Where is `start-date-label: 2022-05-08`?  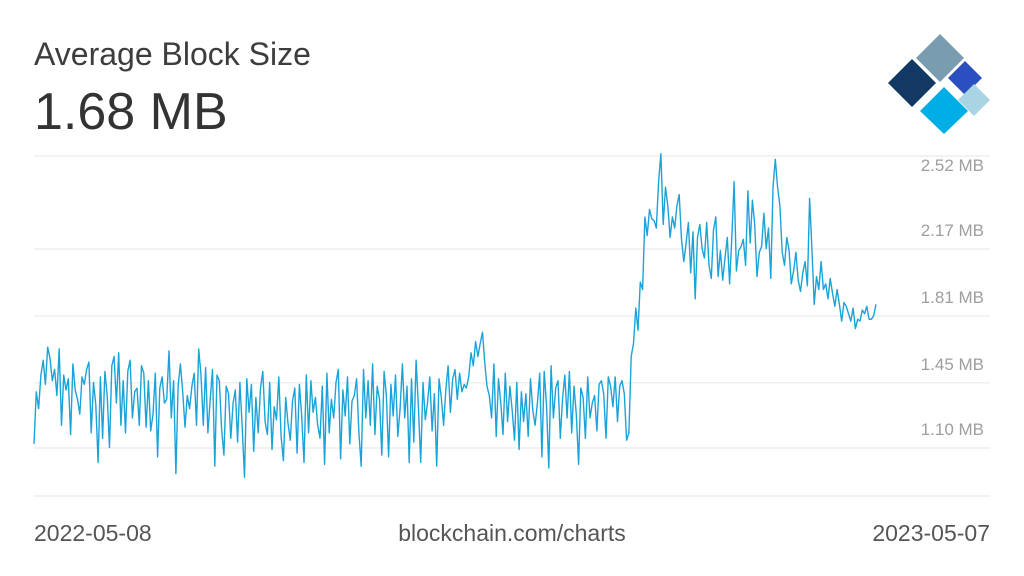
start-date-label: 2022-05-08 is located at coordinates (93, 533).